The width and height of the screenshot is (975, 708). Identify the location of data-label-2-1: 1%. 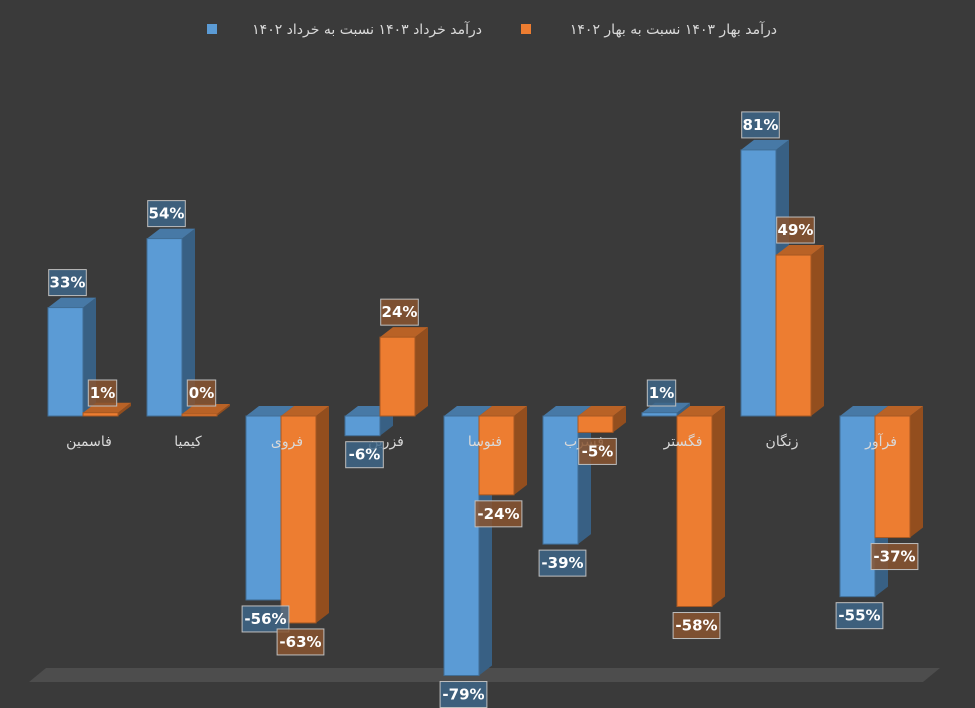
(102, 393).